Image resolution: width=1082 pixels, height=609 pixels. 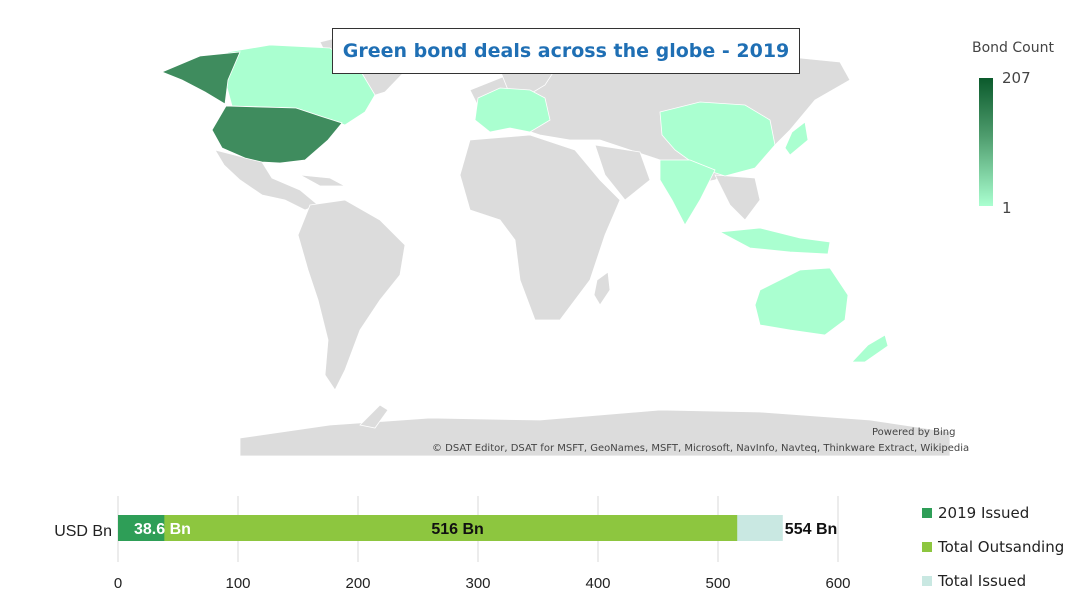 I want to click on country-indonesia, so click(x=774, y=241).